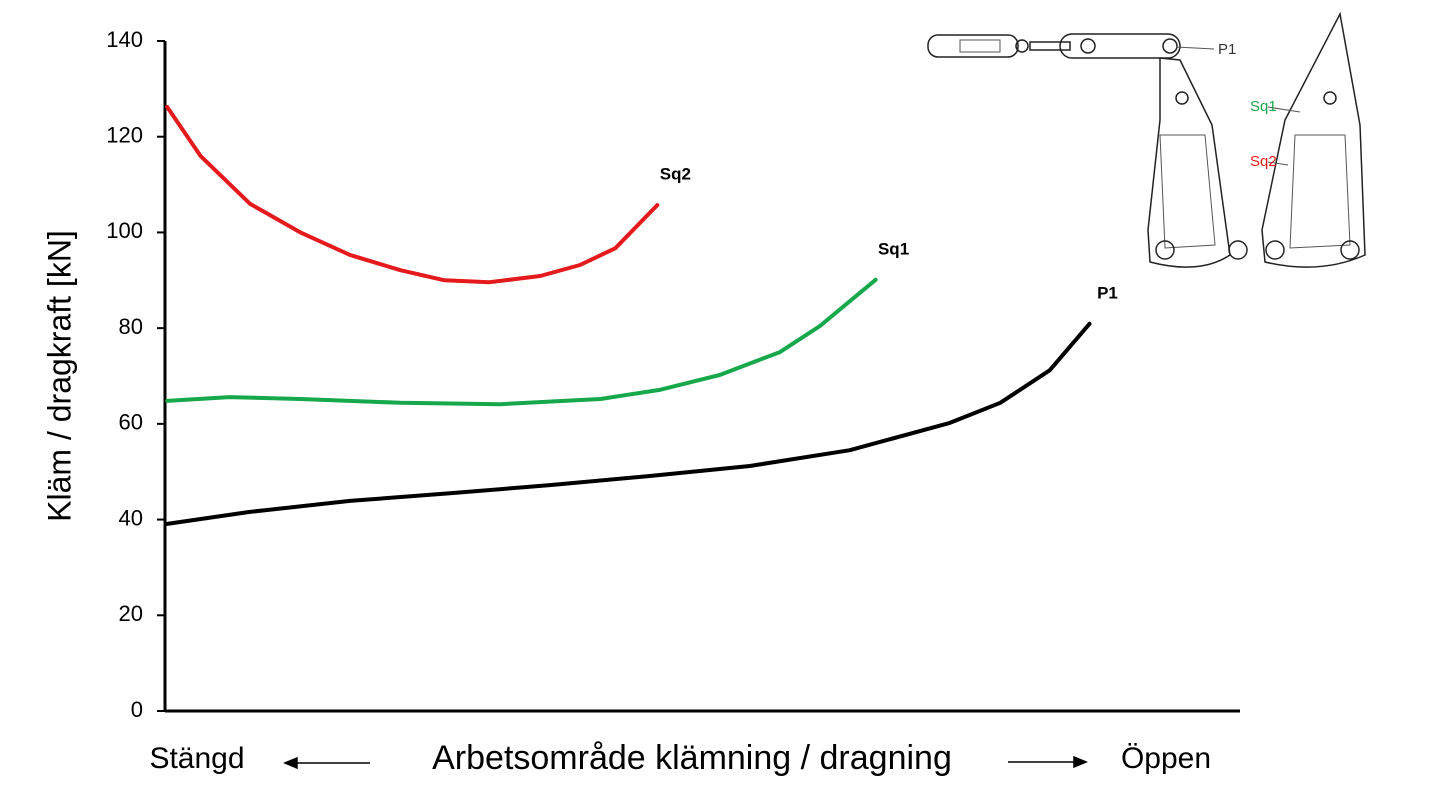 The height and width of the screenshot is (789, 1433). Describe the element at coordinates (124, 135) in the screenshot. I see `y-tick-label: 120` at that location.